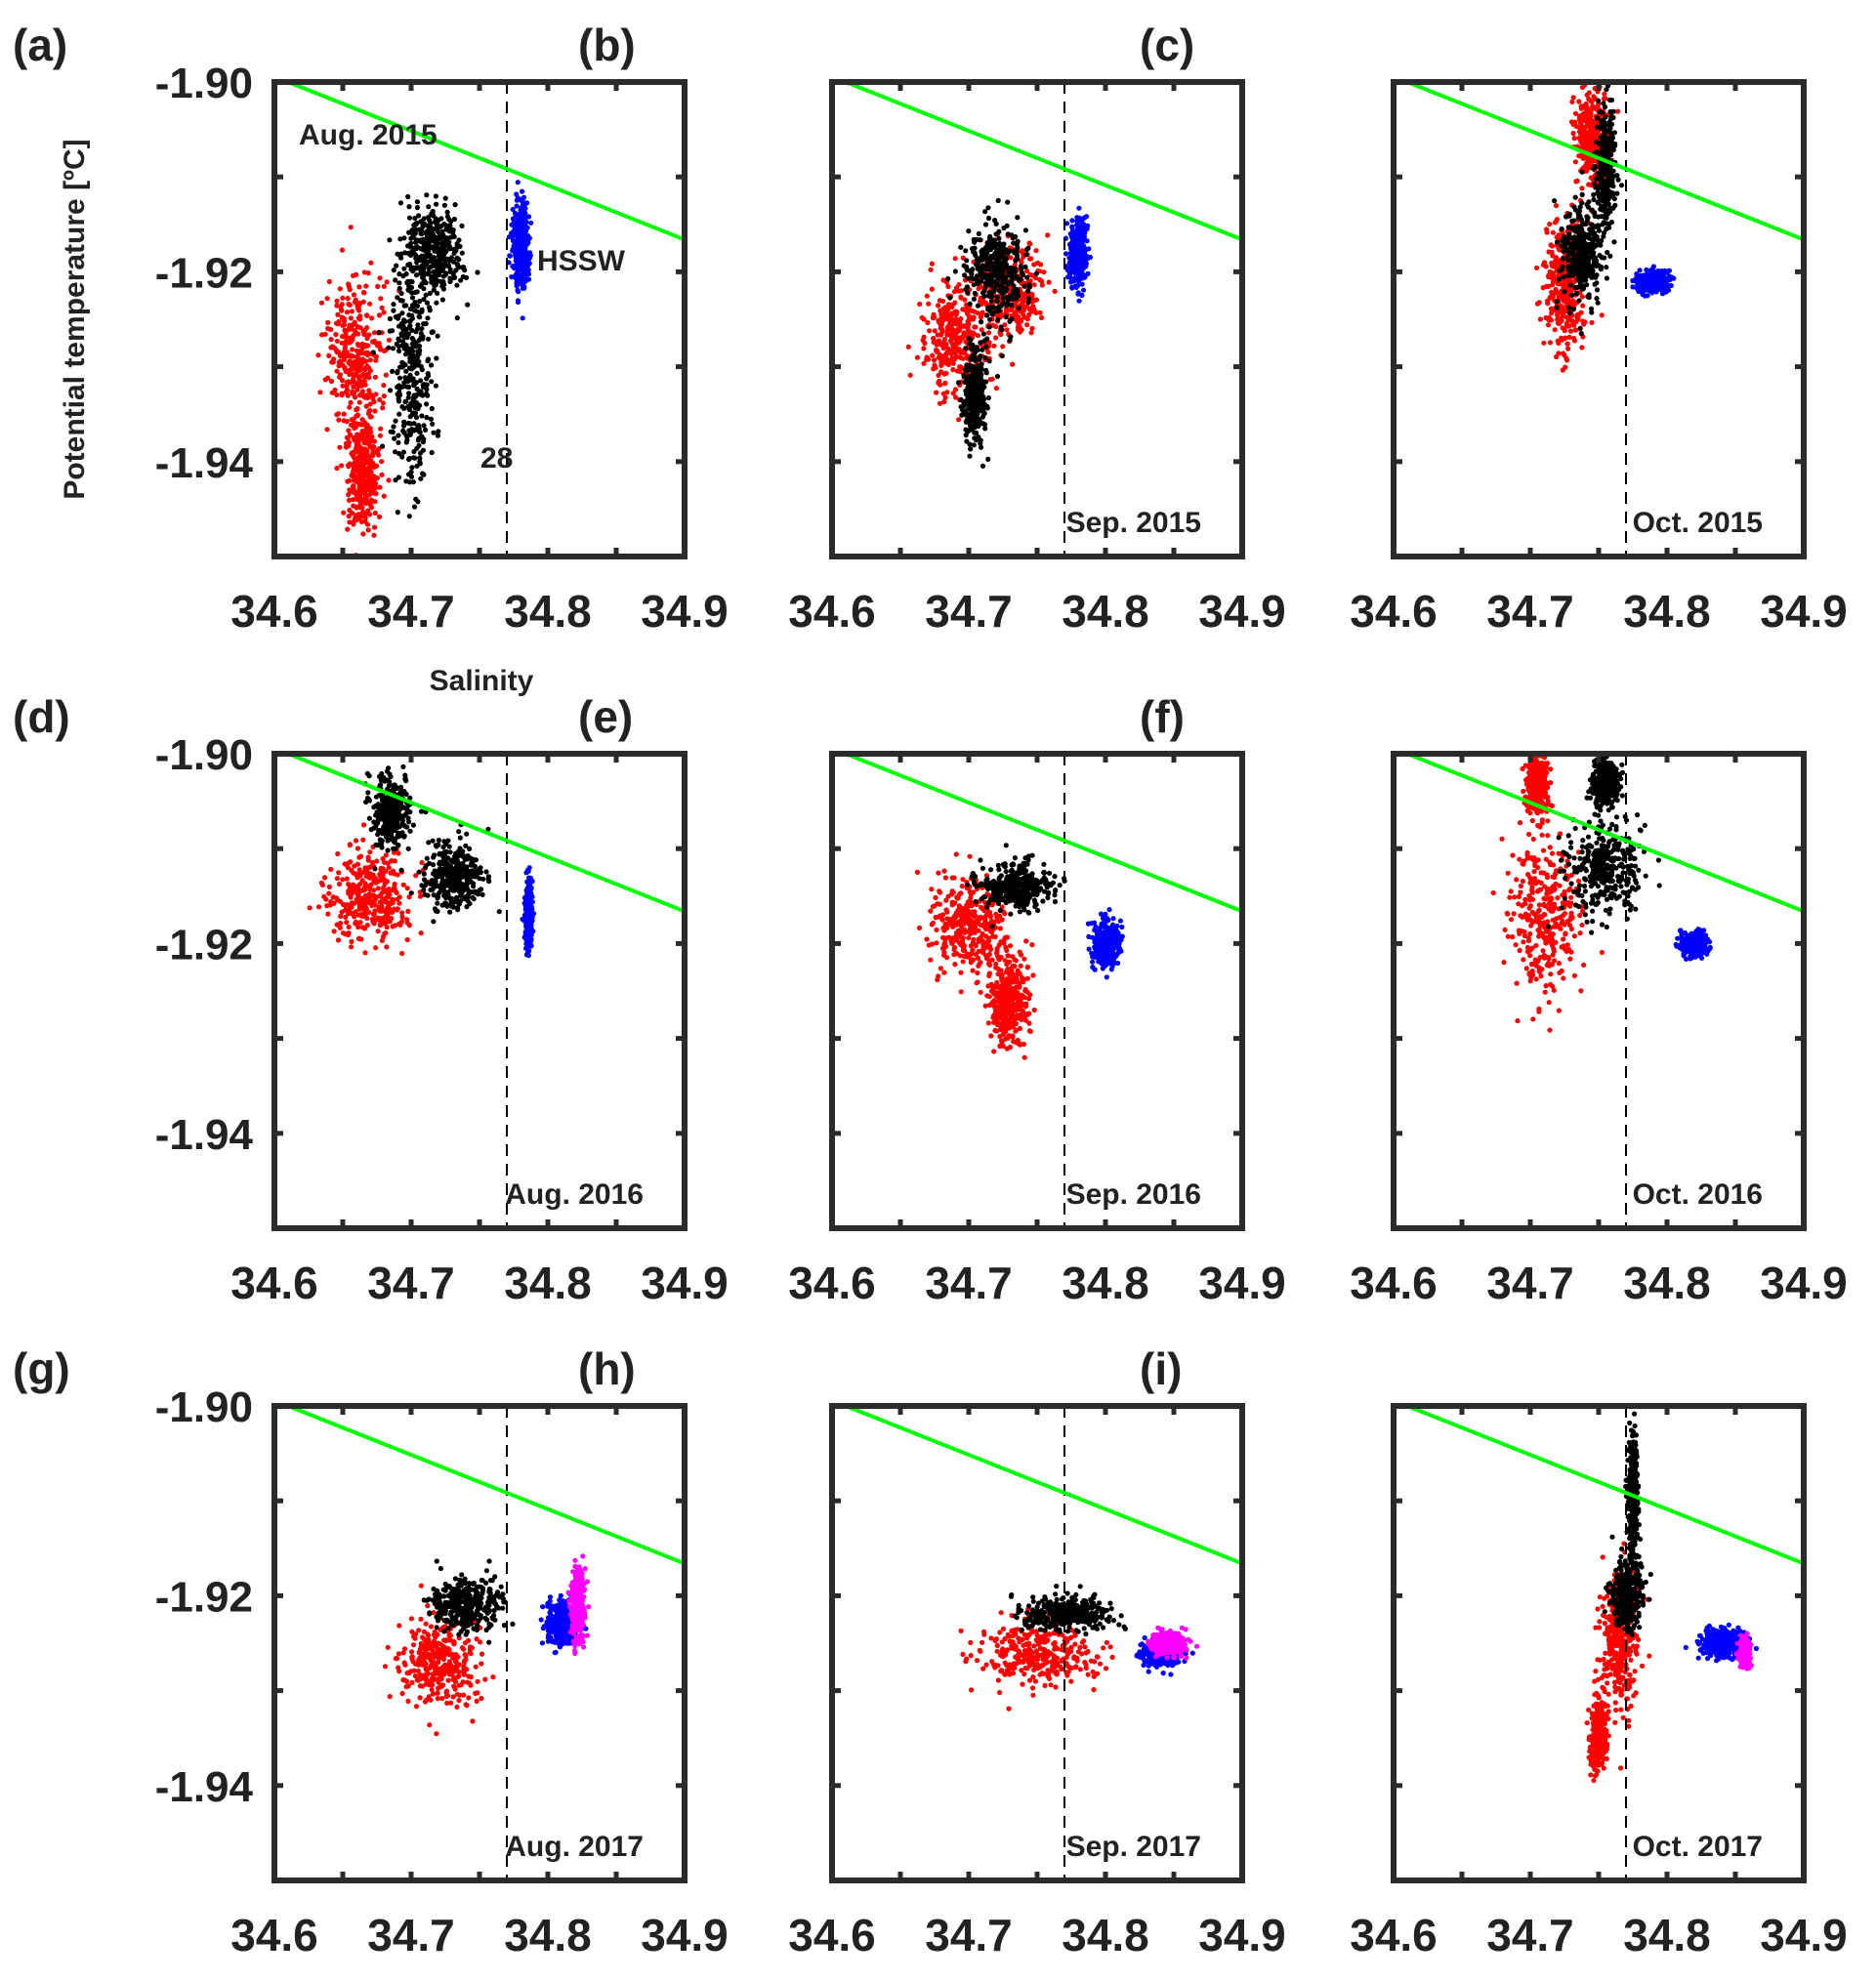 The width and height of the screenshot is (1876, 1981). Describe the element at coordinates (832, 611) in the screenshot. I see `x-tick-label: 34.6` at that location.